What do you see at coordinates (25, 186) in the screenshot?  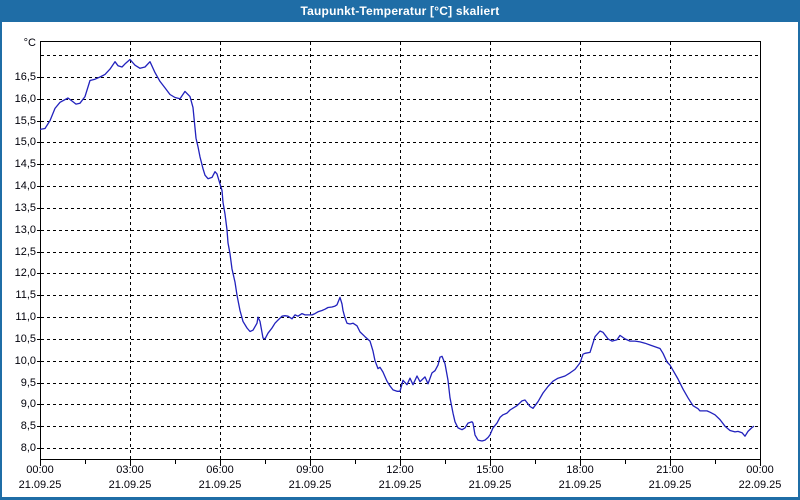 I see `y-tick-label: 14,0` at bounding box center [25, 186].